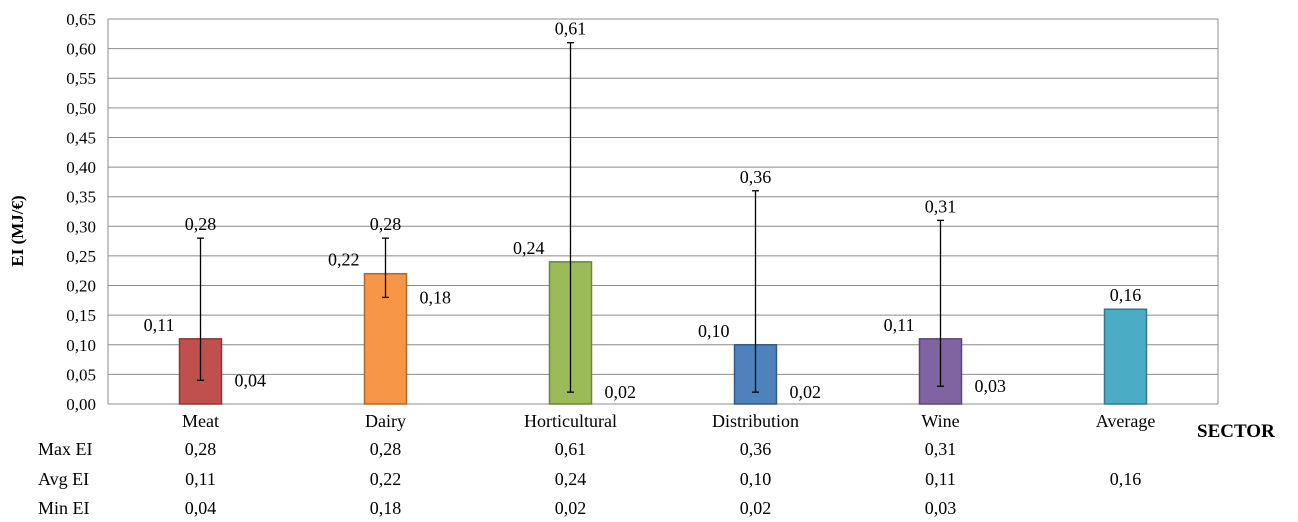  Describe the element at coordinates (385, 421) in the screenshot. I see `category-label: Dairy` at that location.